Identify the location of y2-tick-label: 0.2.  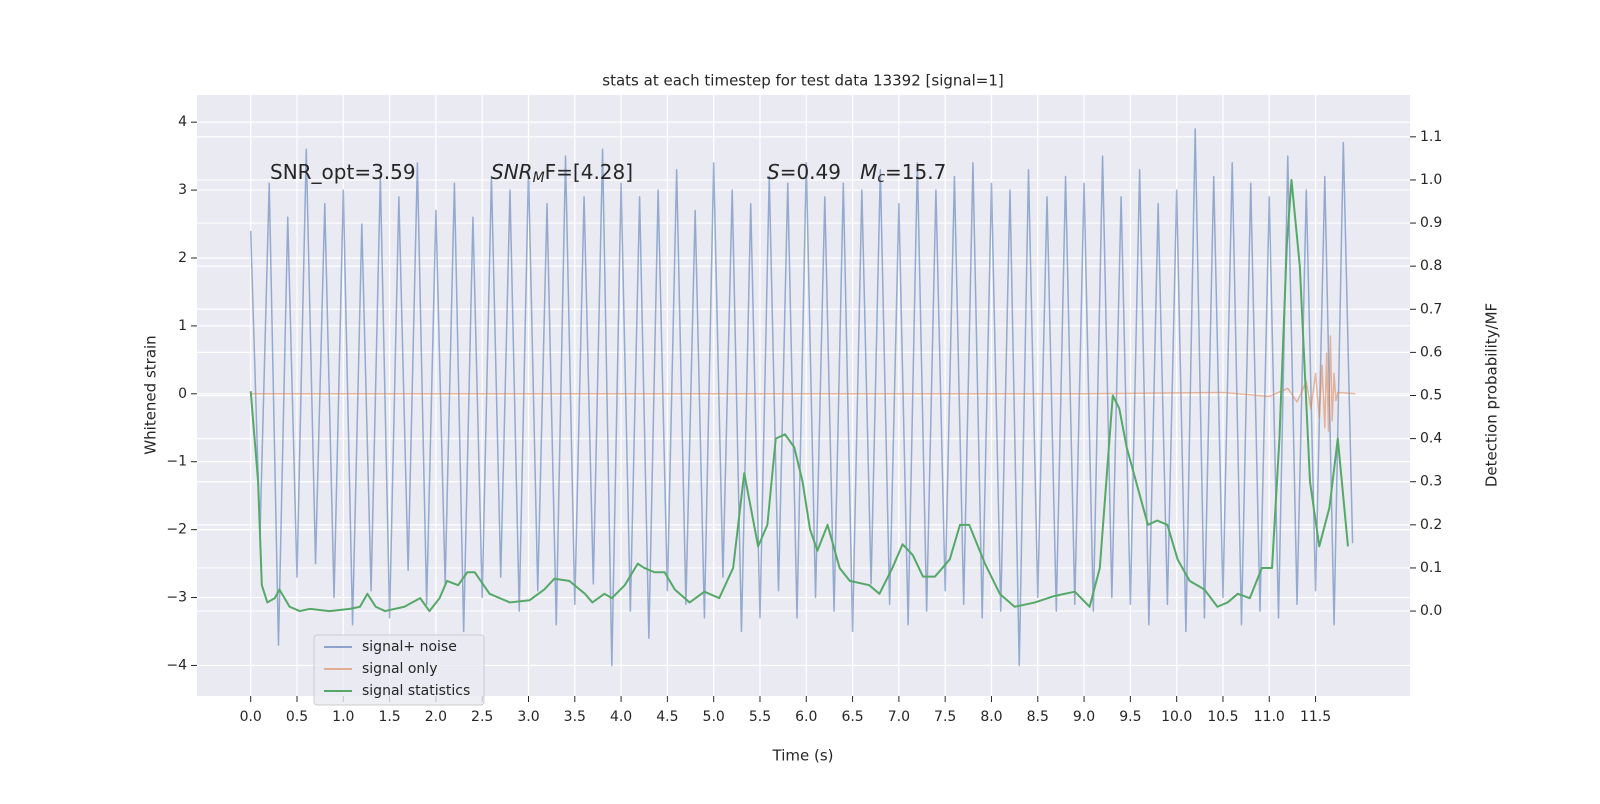
(1431, 525).